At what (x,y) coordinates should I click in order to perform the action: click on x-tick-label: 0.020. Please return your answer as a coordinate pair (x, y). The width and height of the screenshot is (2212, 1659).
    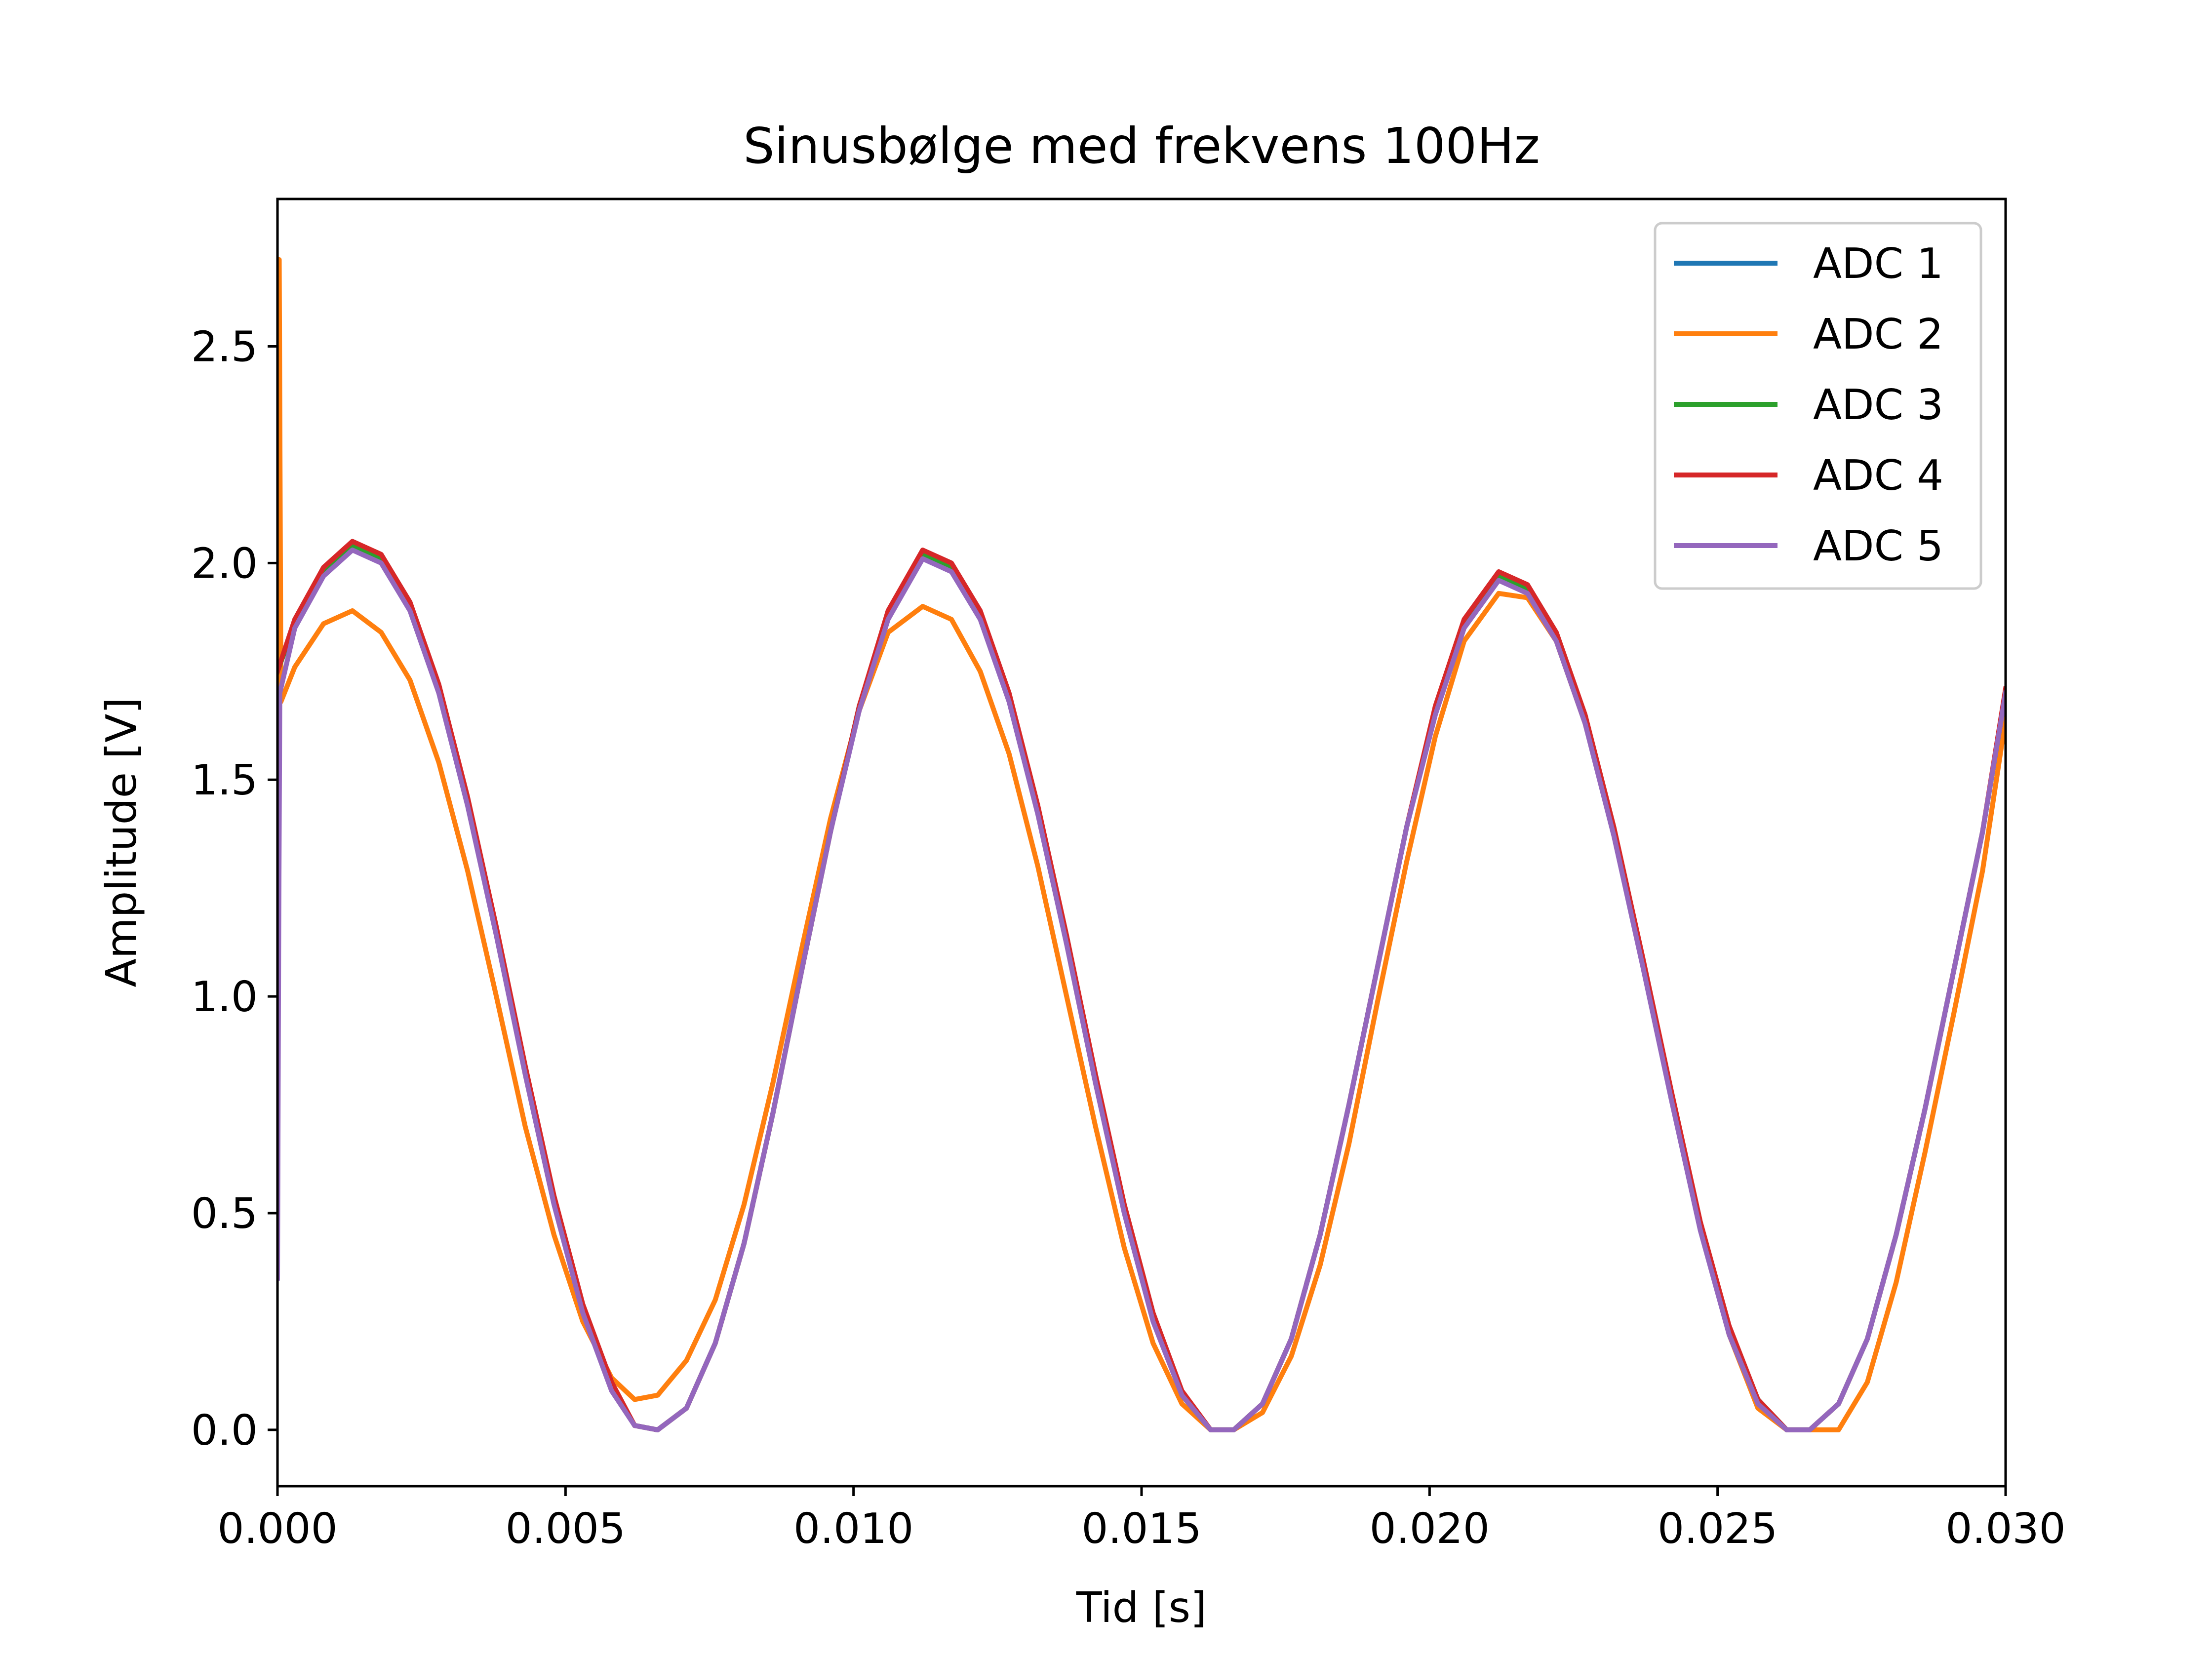
    Looking at the image, I should click on (1430, 1529).